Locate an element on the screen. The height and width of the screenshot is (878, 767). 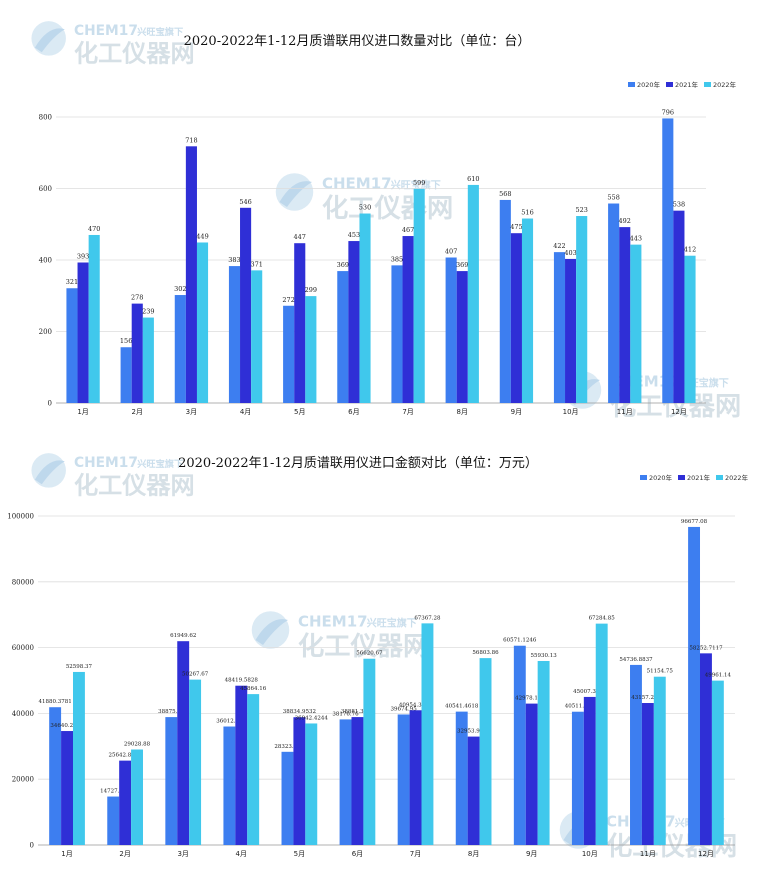
bar-2021年-12月 is located at coordinates (679, 306).